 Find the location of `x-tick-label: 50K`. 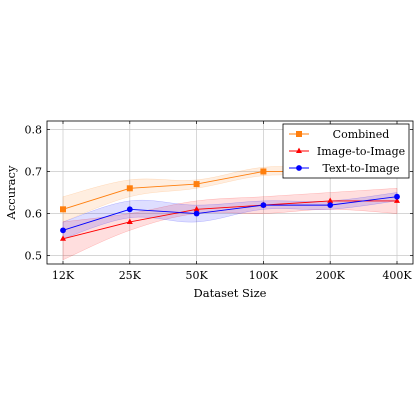

x-tick-label: 50K is located at coordinates (196, 275).